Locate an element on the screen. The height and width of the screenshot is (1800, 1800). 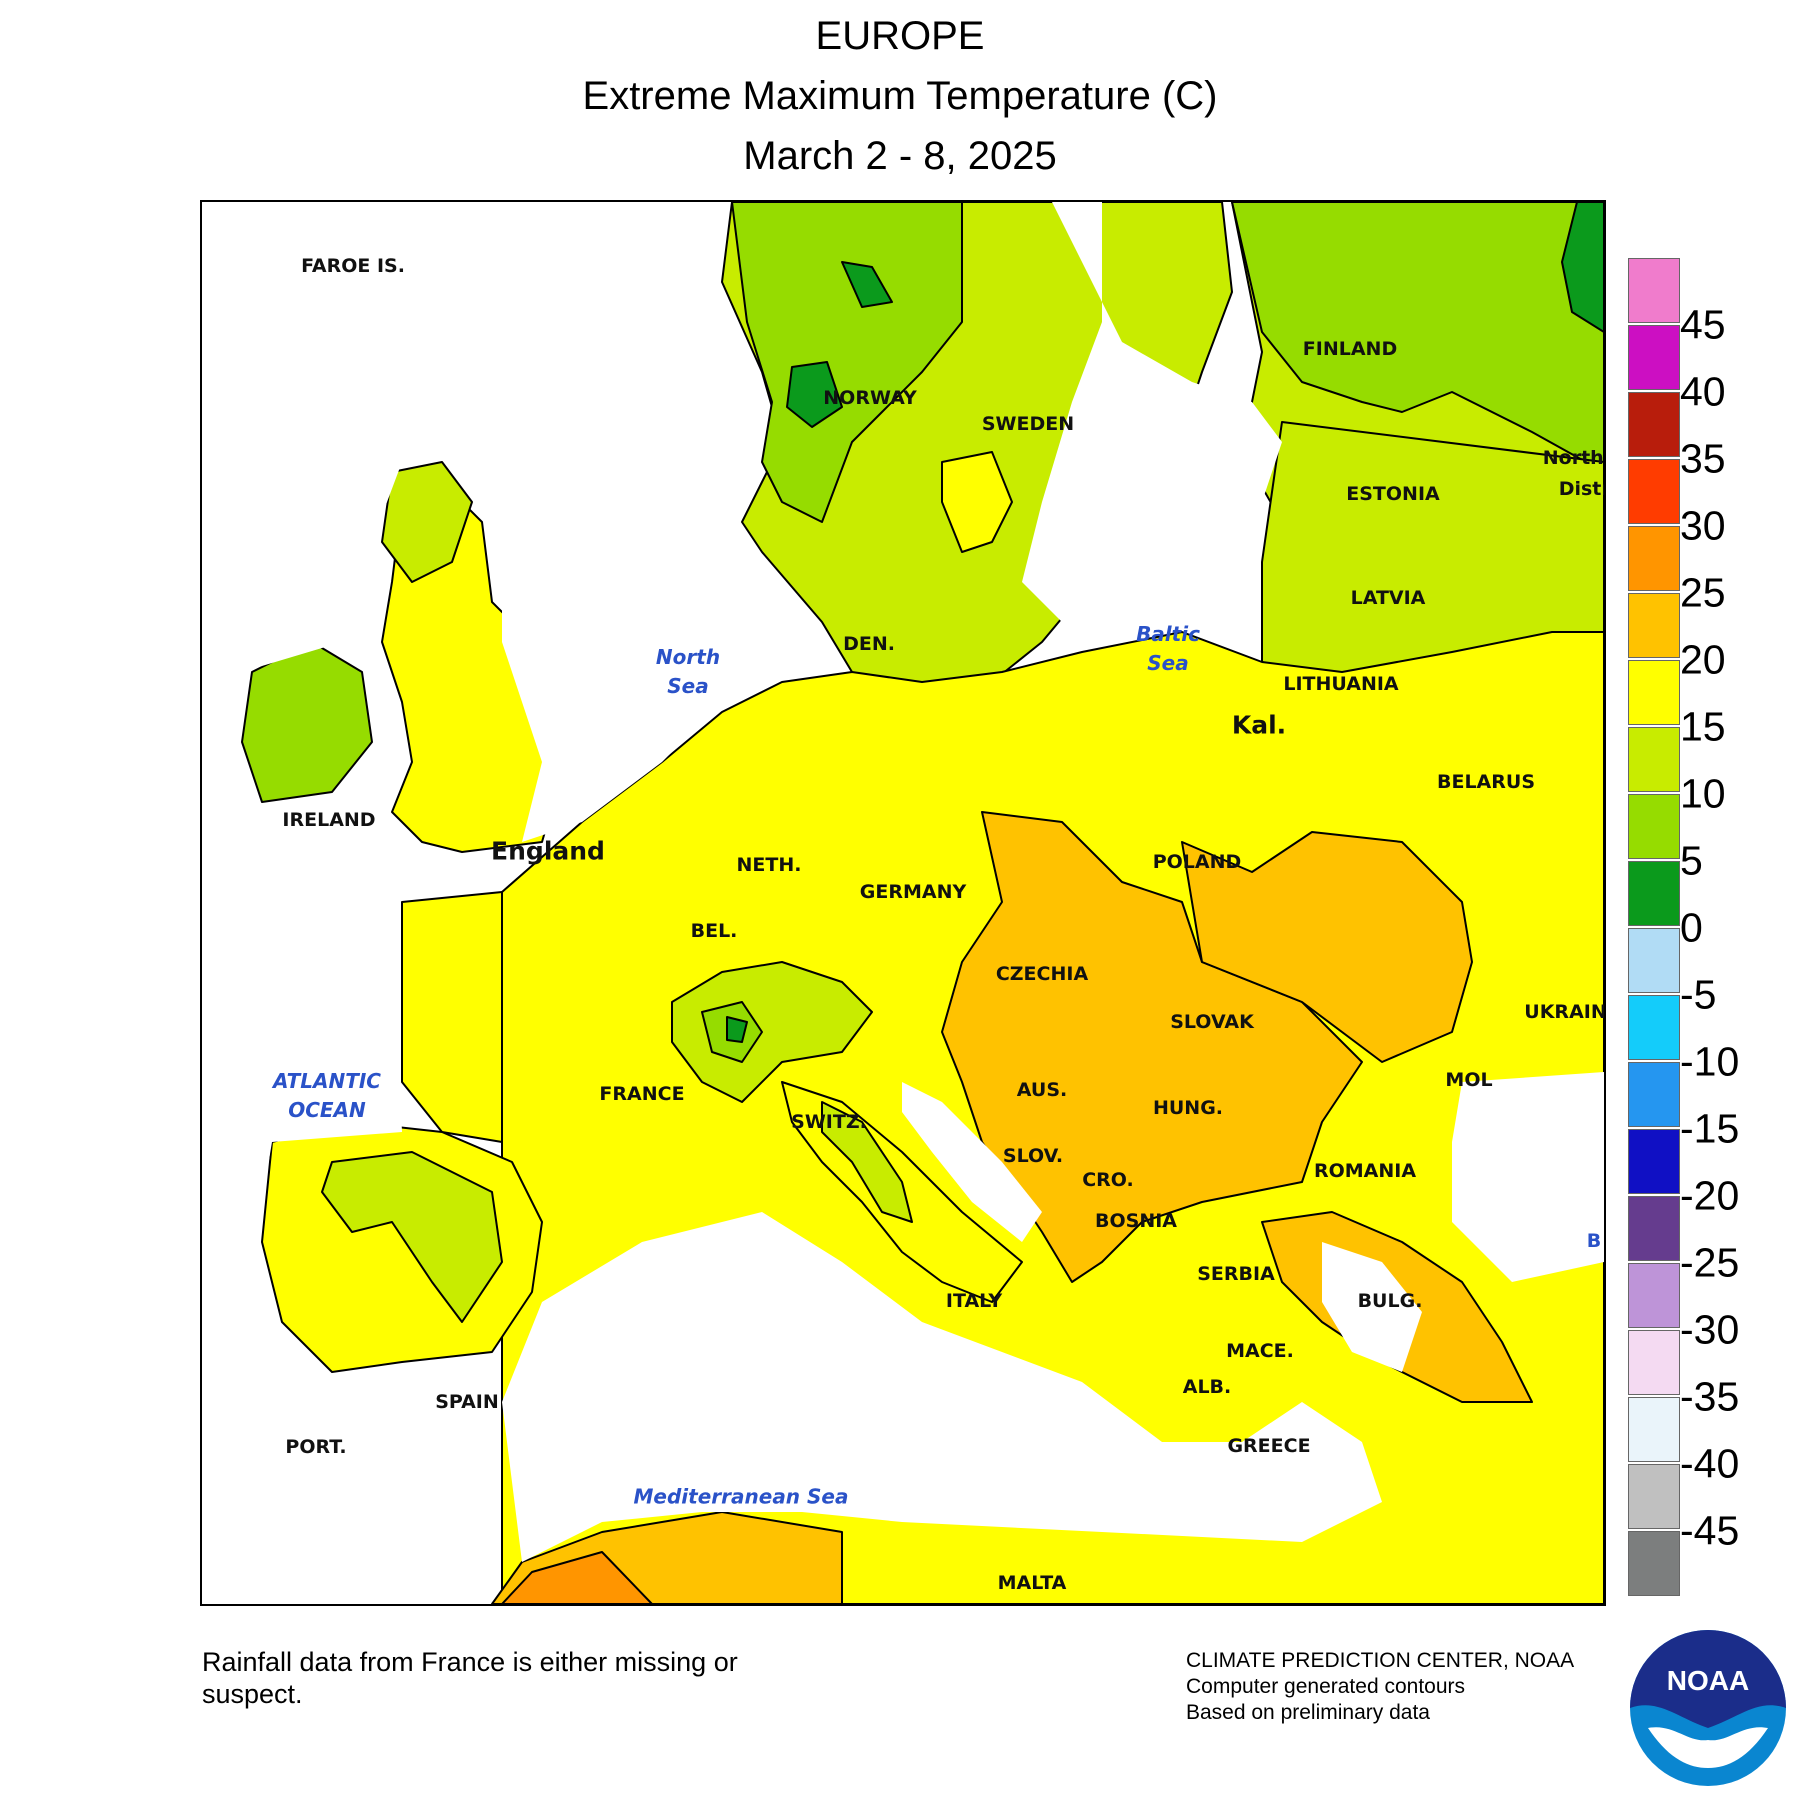
credit-contours: Computer generated contours is located at coordinates (1325, 1686).